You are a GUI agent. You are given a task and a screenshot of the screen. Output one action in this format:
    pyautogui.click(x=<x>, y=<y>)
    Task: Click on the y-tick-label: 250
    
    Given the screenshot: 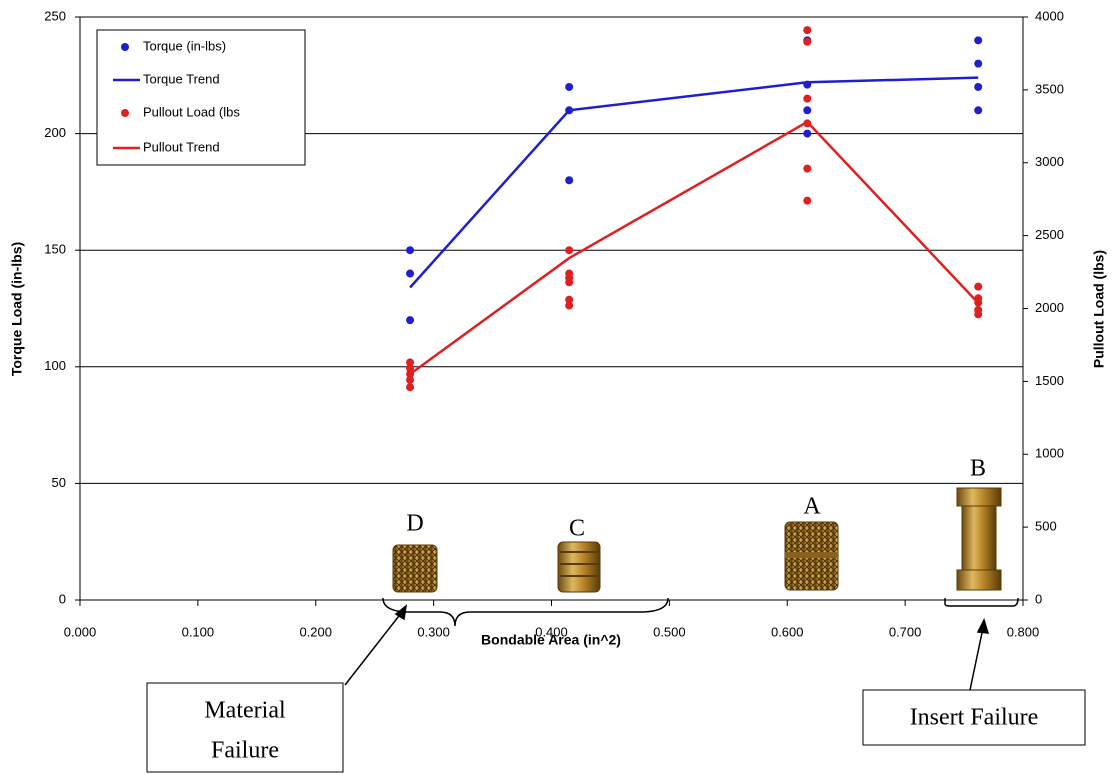 What is the action you would take?
    pyautogui.click(x=55, y=15)
    